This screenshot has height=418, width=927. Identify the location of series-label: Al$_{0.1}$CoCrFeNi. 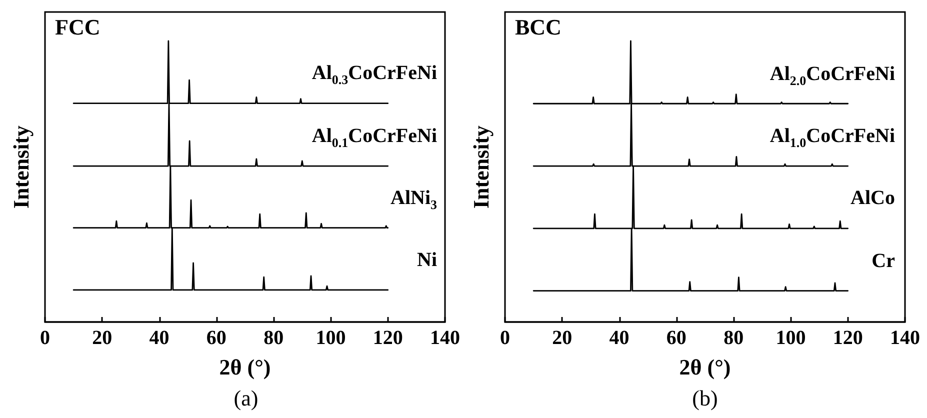
(374, 137).